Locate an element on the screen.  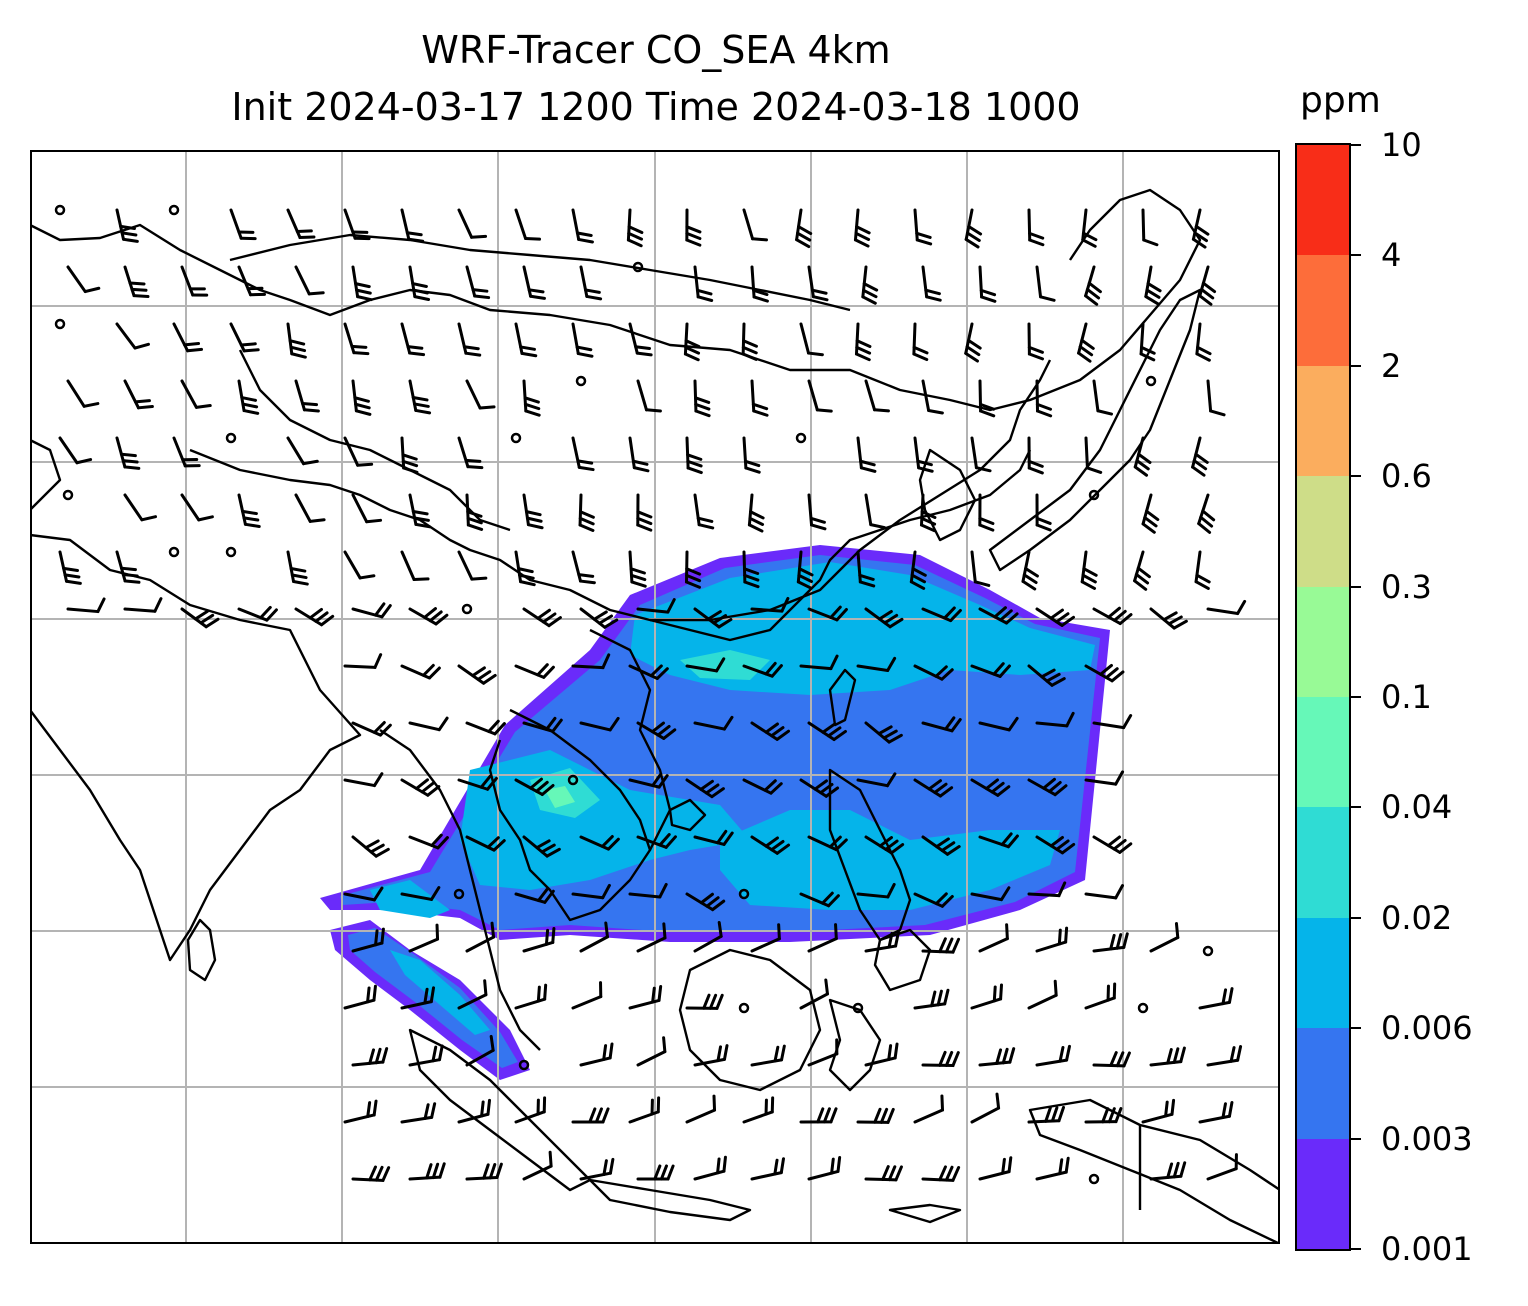
indochina-coastline is located at coordinates (570, 815).